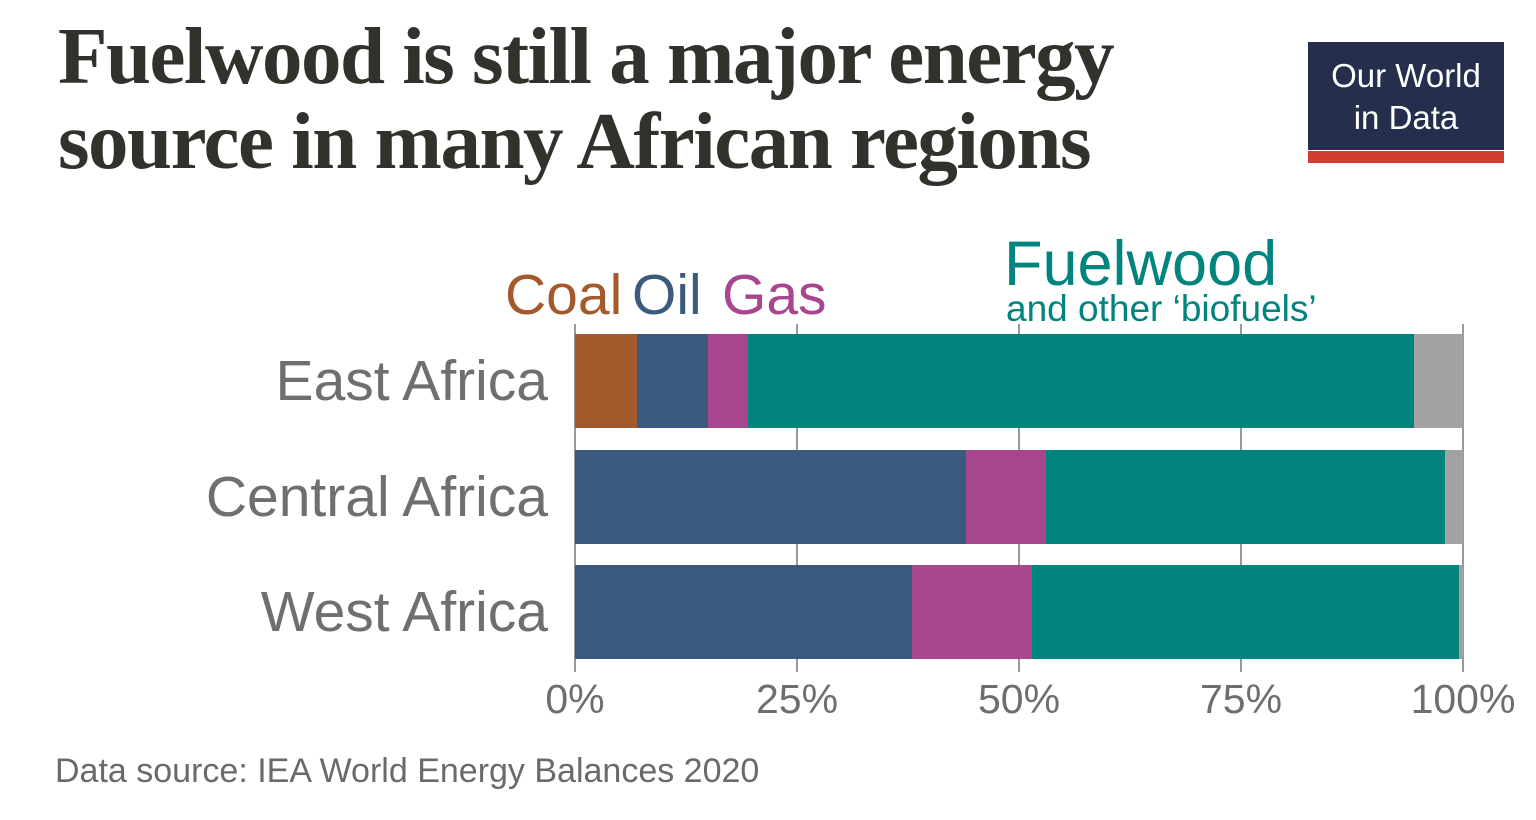  I want to click on segment-other-central-africa, so click(1454, 497).